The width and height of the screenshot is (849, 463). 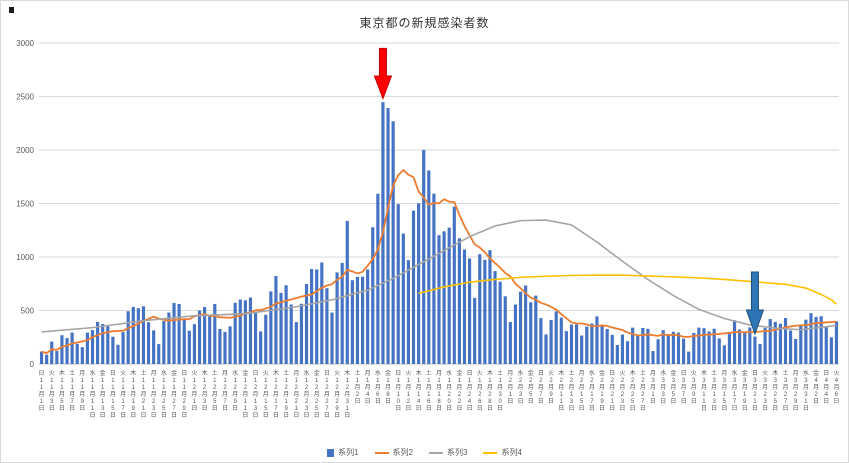 What do you see at coordinates (383, 74) in the screenshot?
I see `red-down-arrow` at bounding box center [383, 74].